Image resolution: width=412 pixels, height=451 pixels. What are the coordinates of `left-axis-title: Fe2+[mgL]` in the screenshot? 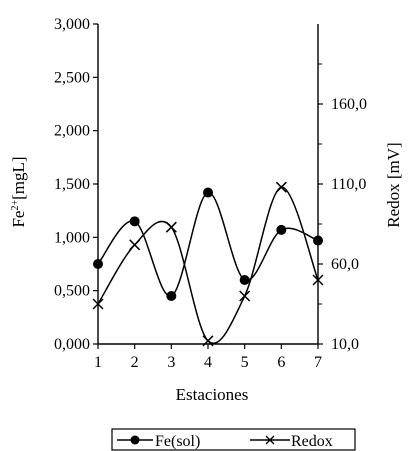 It's located at (18, 191).